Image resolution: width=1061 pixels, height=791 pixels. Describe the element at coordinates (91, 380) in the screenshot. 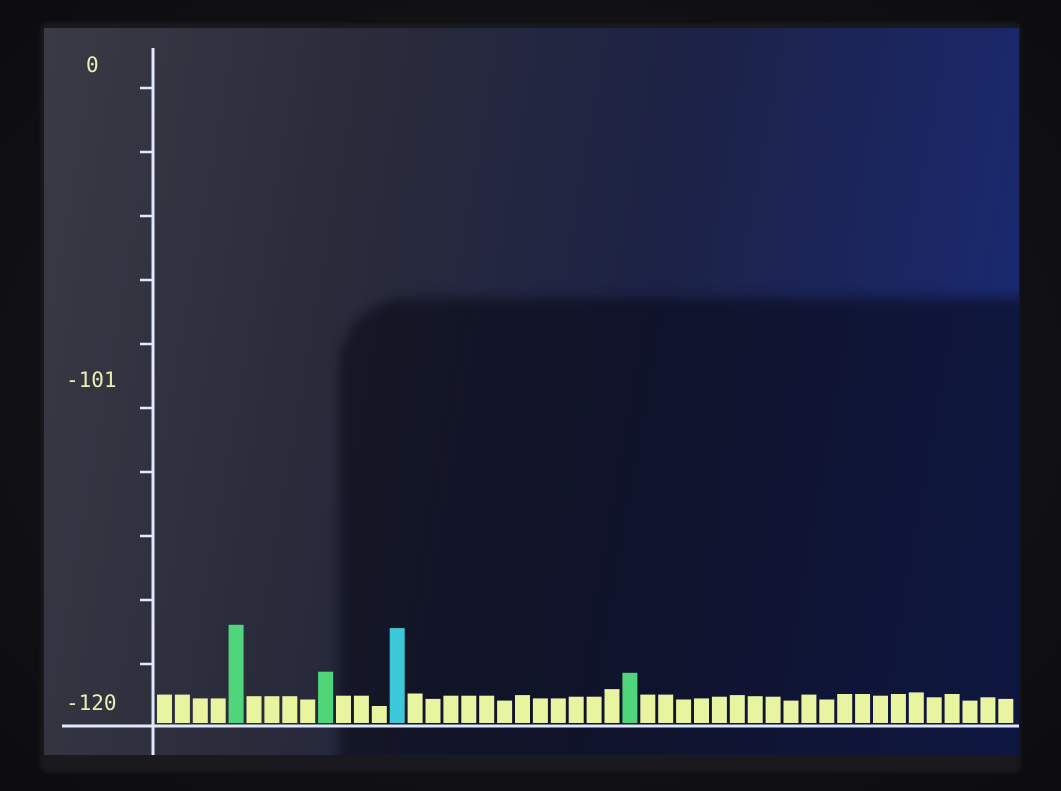

I see `y-tick-label-mid: -101` at that location.